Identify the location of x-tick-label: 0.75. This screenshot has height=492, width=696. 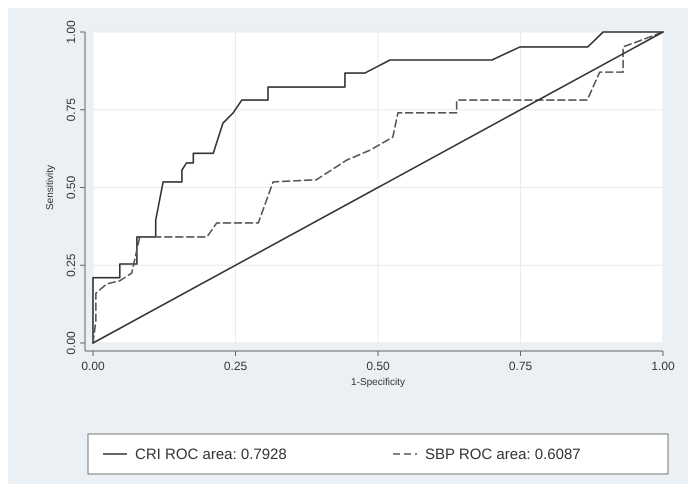
(520, 366).